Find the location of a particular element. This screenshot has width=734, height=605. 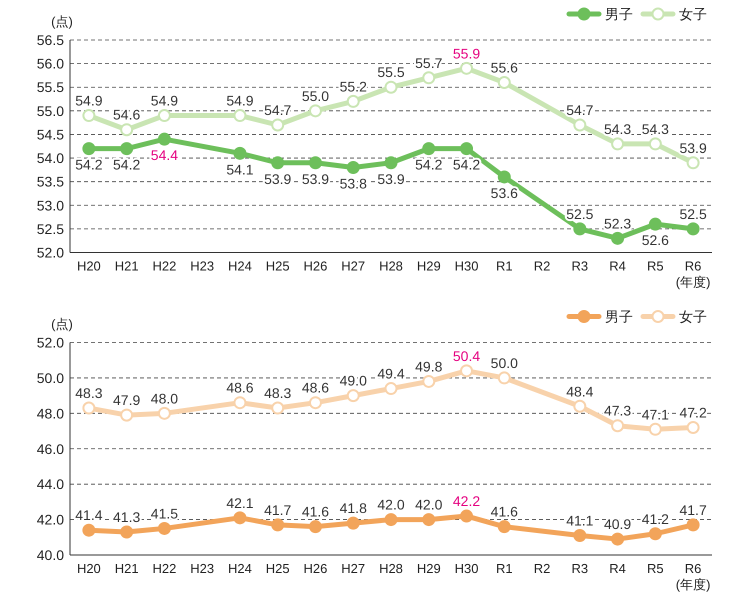

x-tick-label: H22 is located at coordinates (164, 568).